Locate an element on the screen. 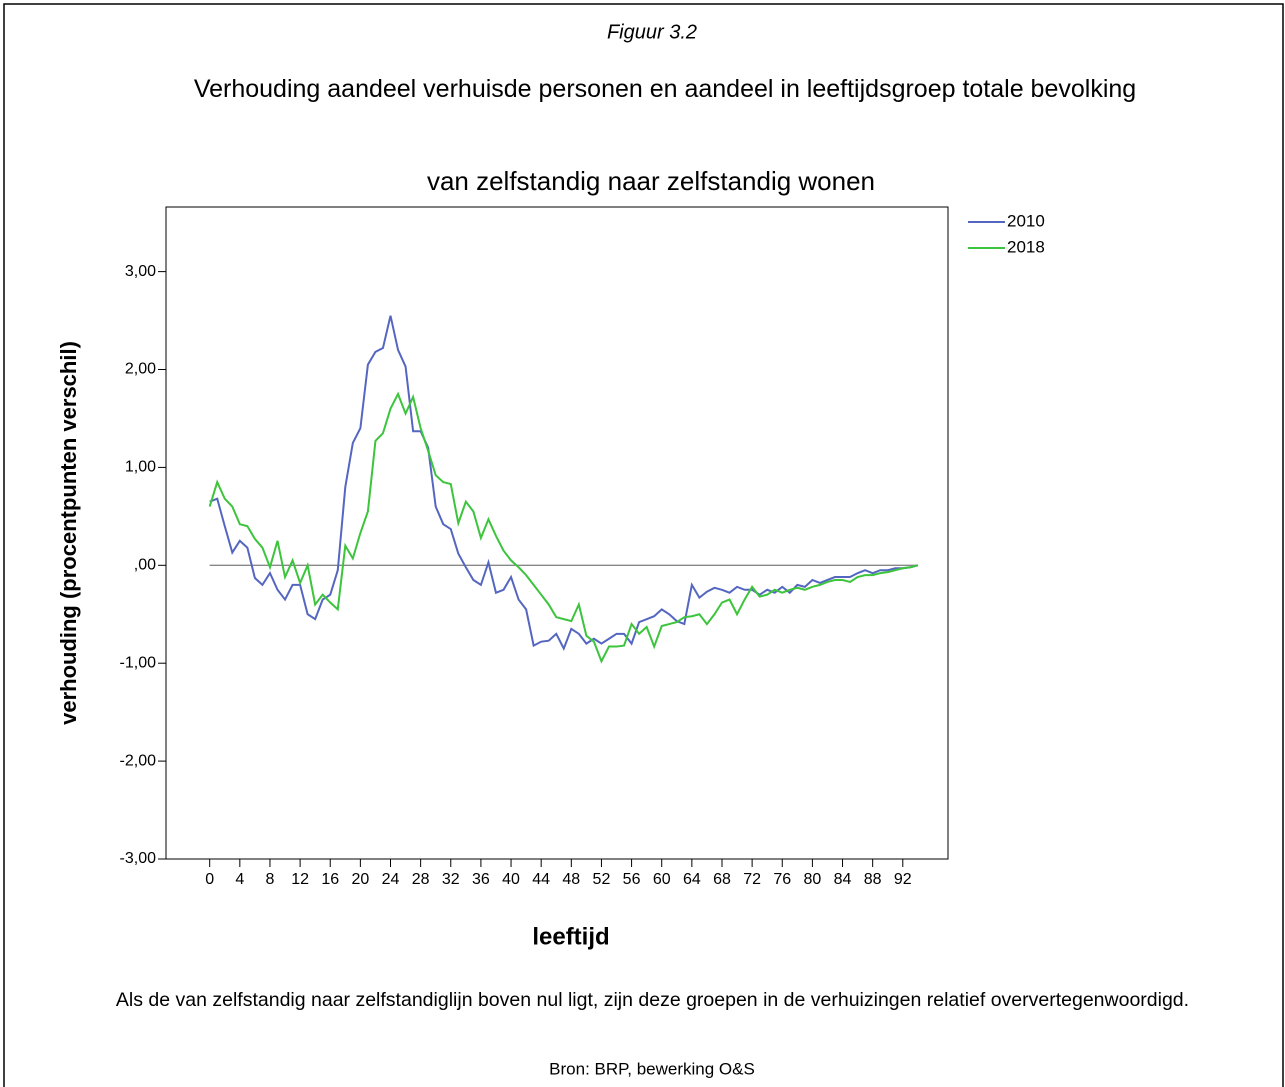  x-tick-label: 68 is located at coordinates (722, 879).